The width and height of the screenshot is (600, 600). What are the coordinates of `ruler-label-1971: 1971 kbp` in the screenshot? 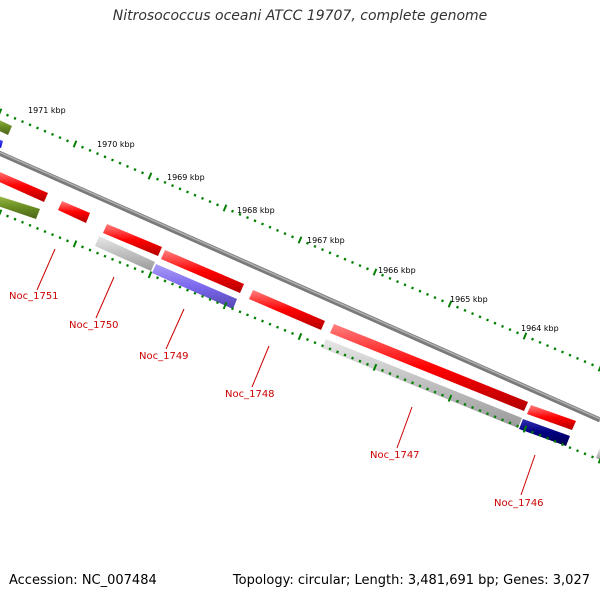 It's located at (47, 110).